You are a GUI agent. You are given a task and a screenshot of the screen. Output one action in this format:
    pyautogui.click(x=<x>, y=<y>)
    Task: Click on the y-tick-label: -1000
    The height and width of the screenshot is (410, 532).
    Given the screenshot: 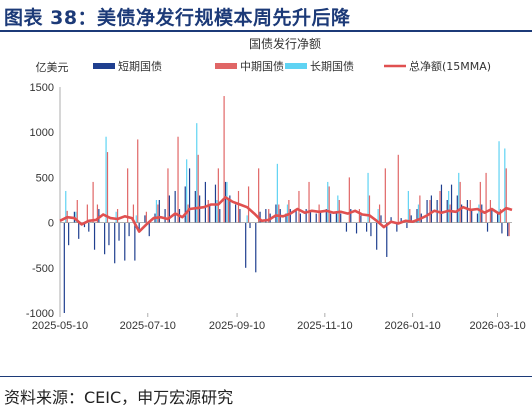 What is the action you would take?
    pyautogui.click(x=40, y=314)
    